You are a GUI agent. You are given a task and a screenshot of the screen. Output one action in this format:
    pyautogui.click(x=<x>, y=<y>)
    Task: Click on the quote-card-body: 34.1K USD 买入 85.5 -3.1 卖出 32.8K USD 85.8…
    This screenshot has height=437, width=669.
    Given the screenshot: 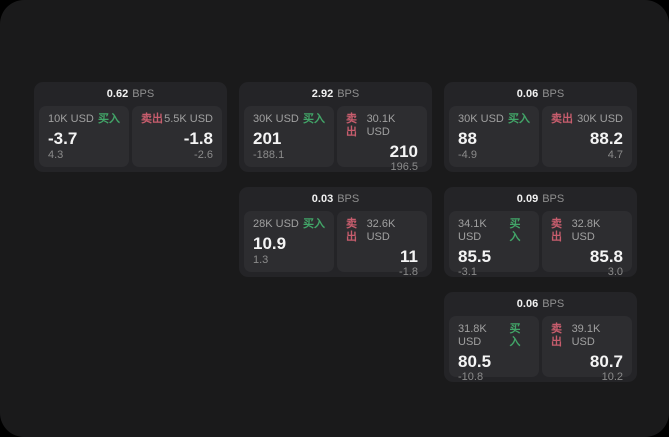 What is the action you would take?
    pyautogui.click(x=540, y=244)
    